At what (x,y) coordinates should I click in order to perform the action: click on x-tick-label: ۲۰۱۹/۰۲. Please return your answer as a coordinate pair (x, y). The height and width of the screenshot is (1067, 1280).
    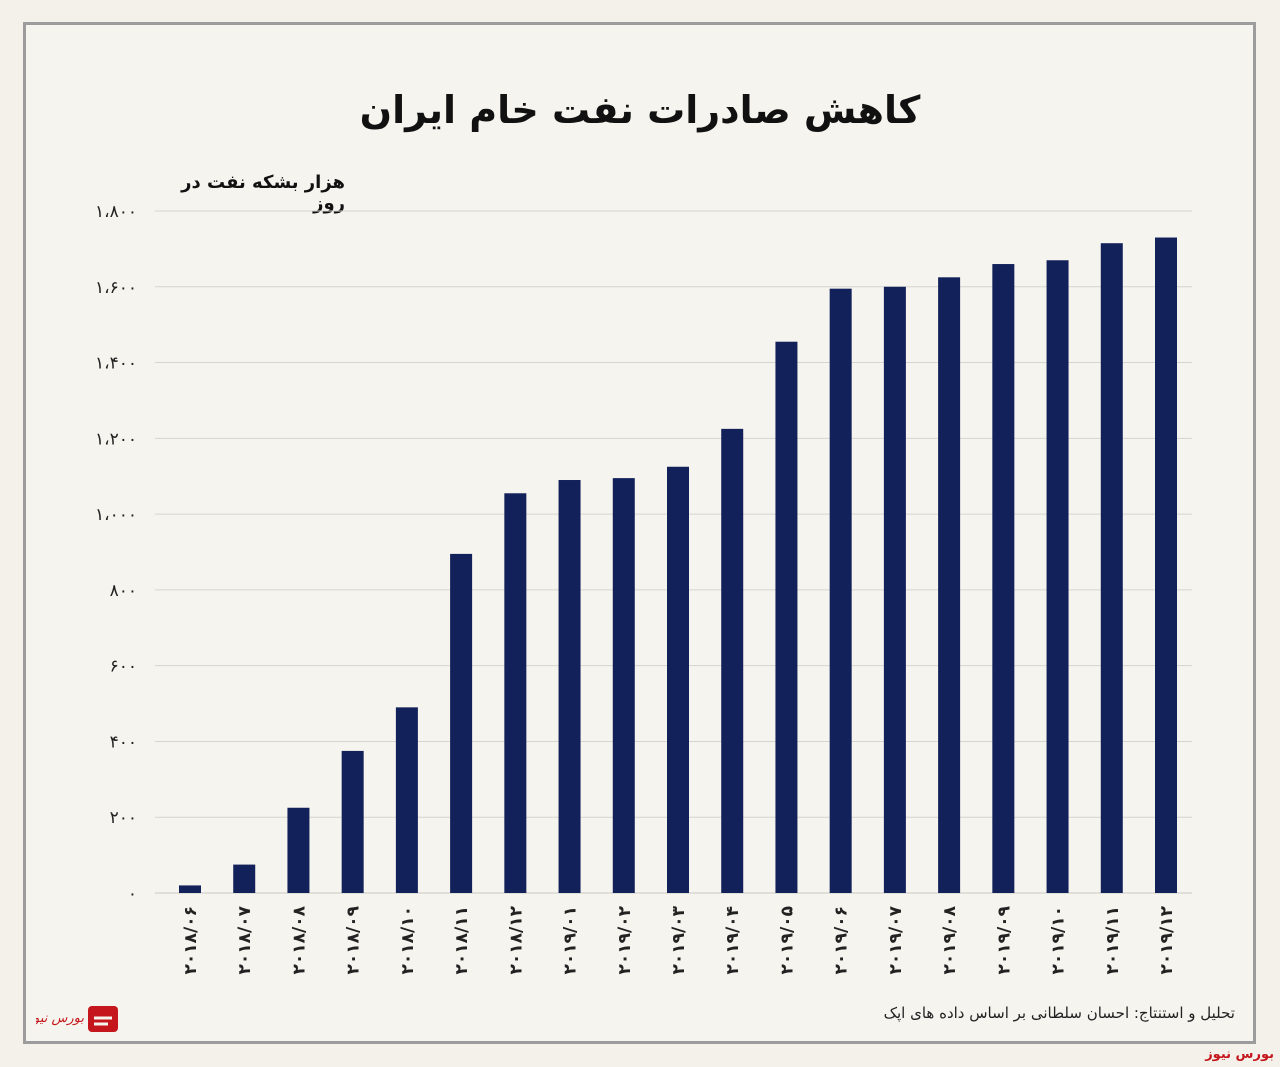
    Looking at the image, I should click on (625, 939).